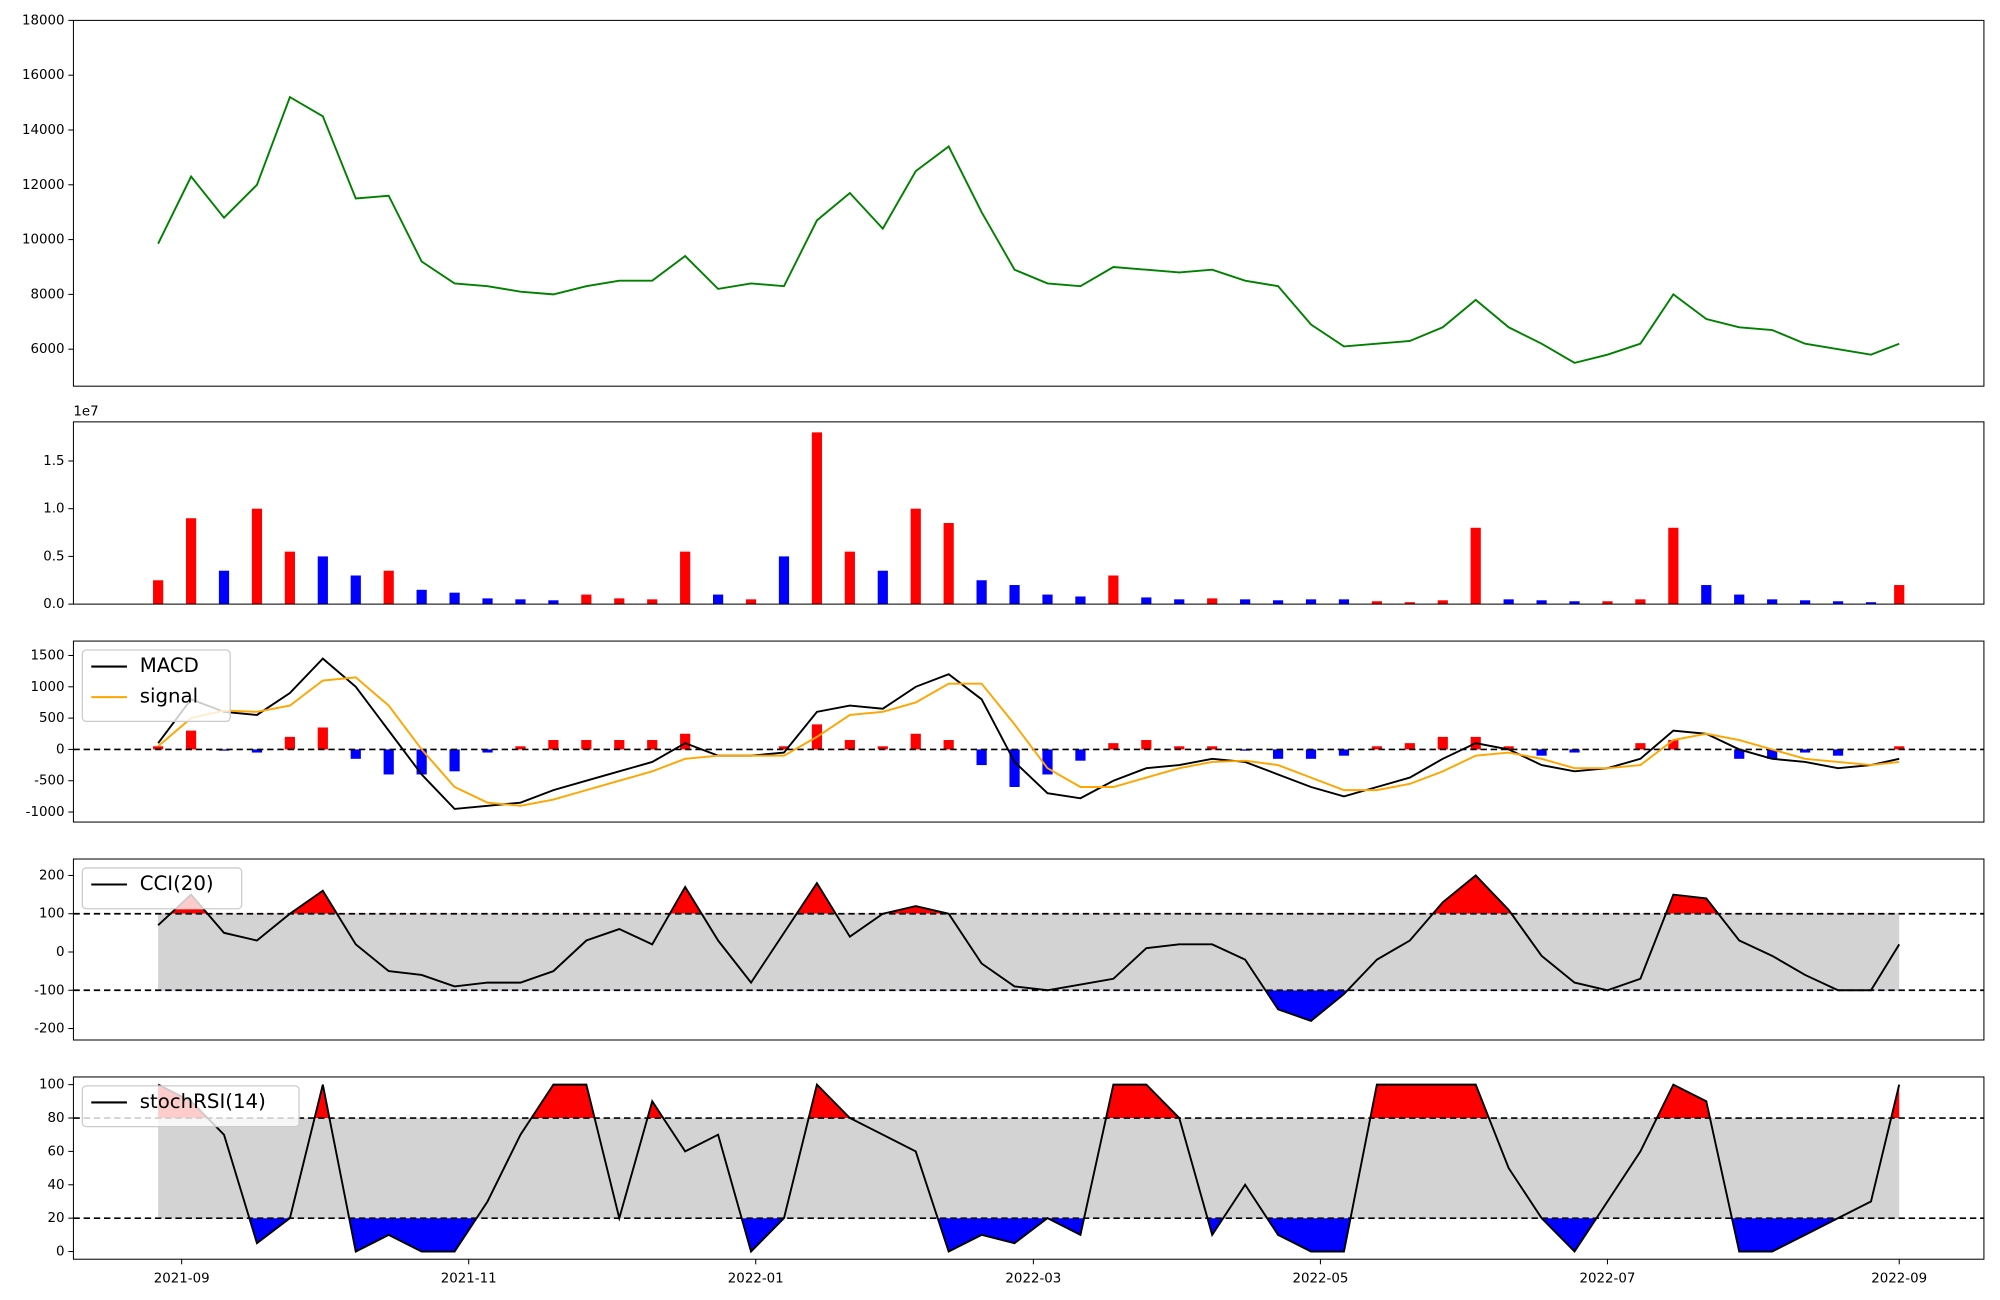  Describe the element at coordinates (203, 1101) in the screenshot. I see `legend-label: stochRSI(14)` at that location.